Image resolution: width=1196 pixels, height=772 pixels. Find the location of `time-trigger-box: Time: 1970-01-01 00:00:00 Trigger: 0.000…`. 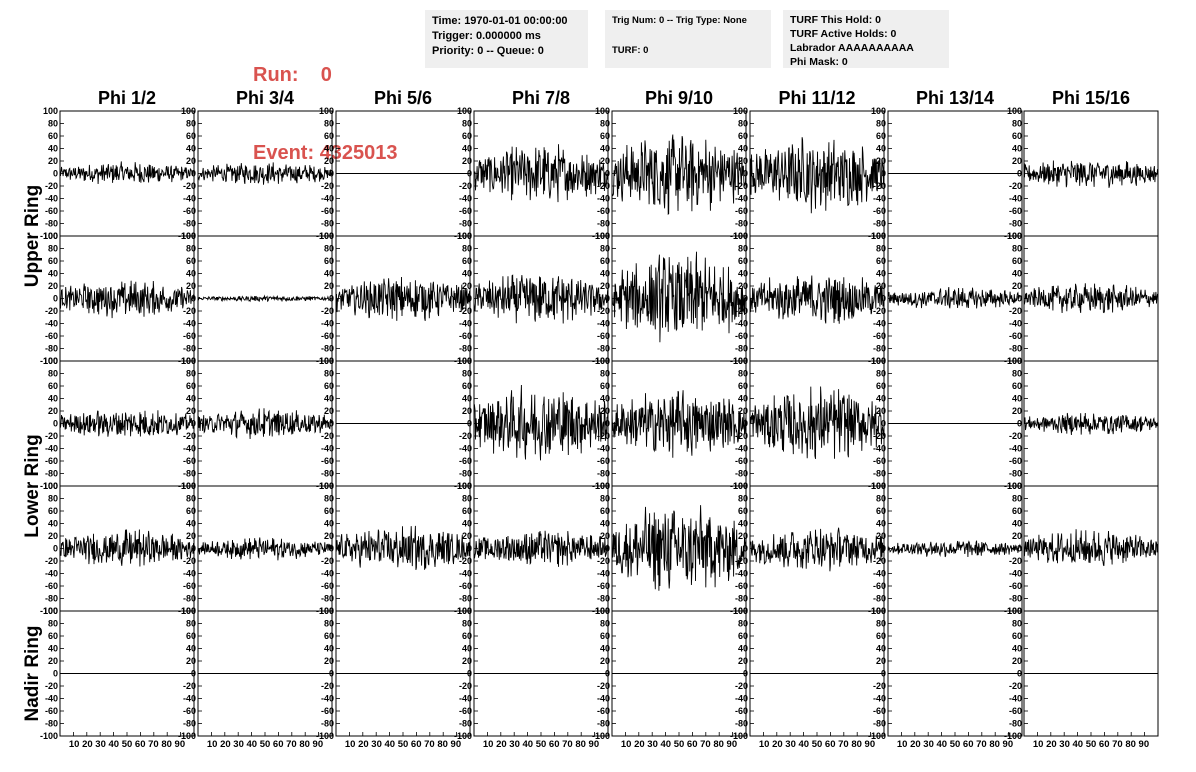

time-trigger-box: Time: 1970-01-01 00:00:00 Trigger: 0.000… is located at coordinates (506, 39).